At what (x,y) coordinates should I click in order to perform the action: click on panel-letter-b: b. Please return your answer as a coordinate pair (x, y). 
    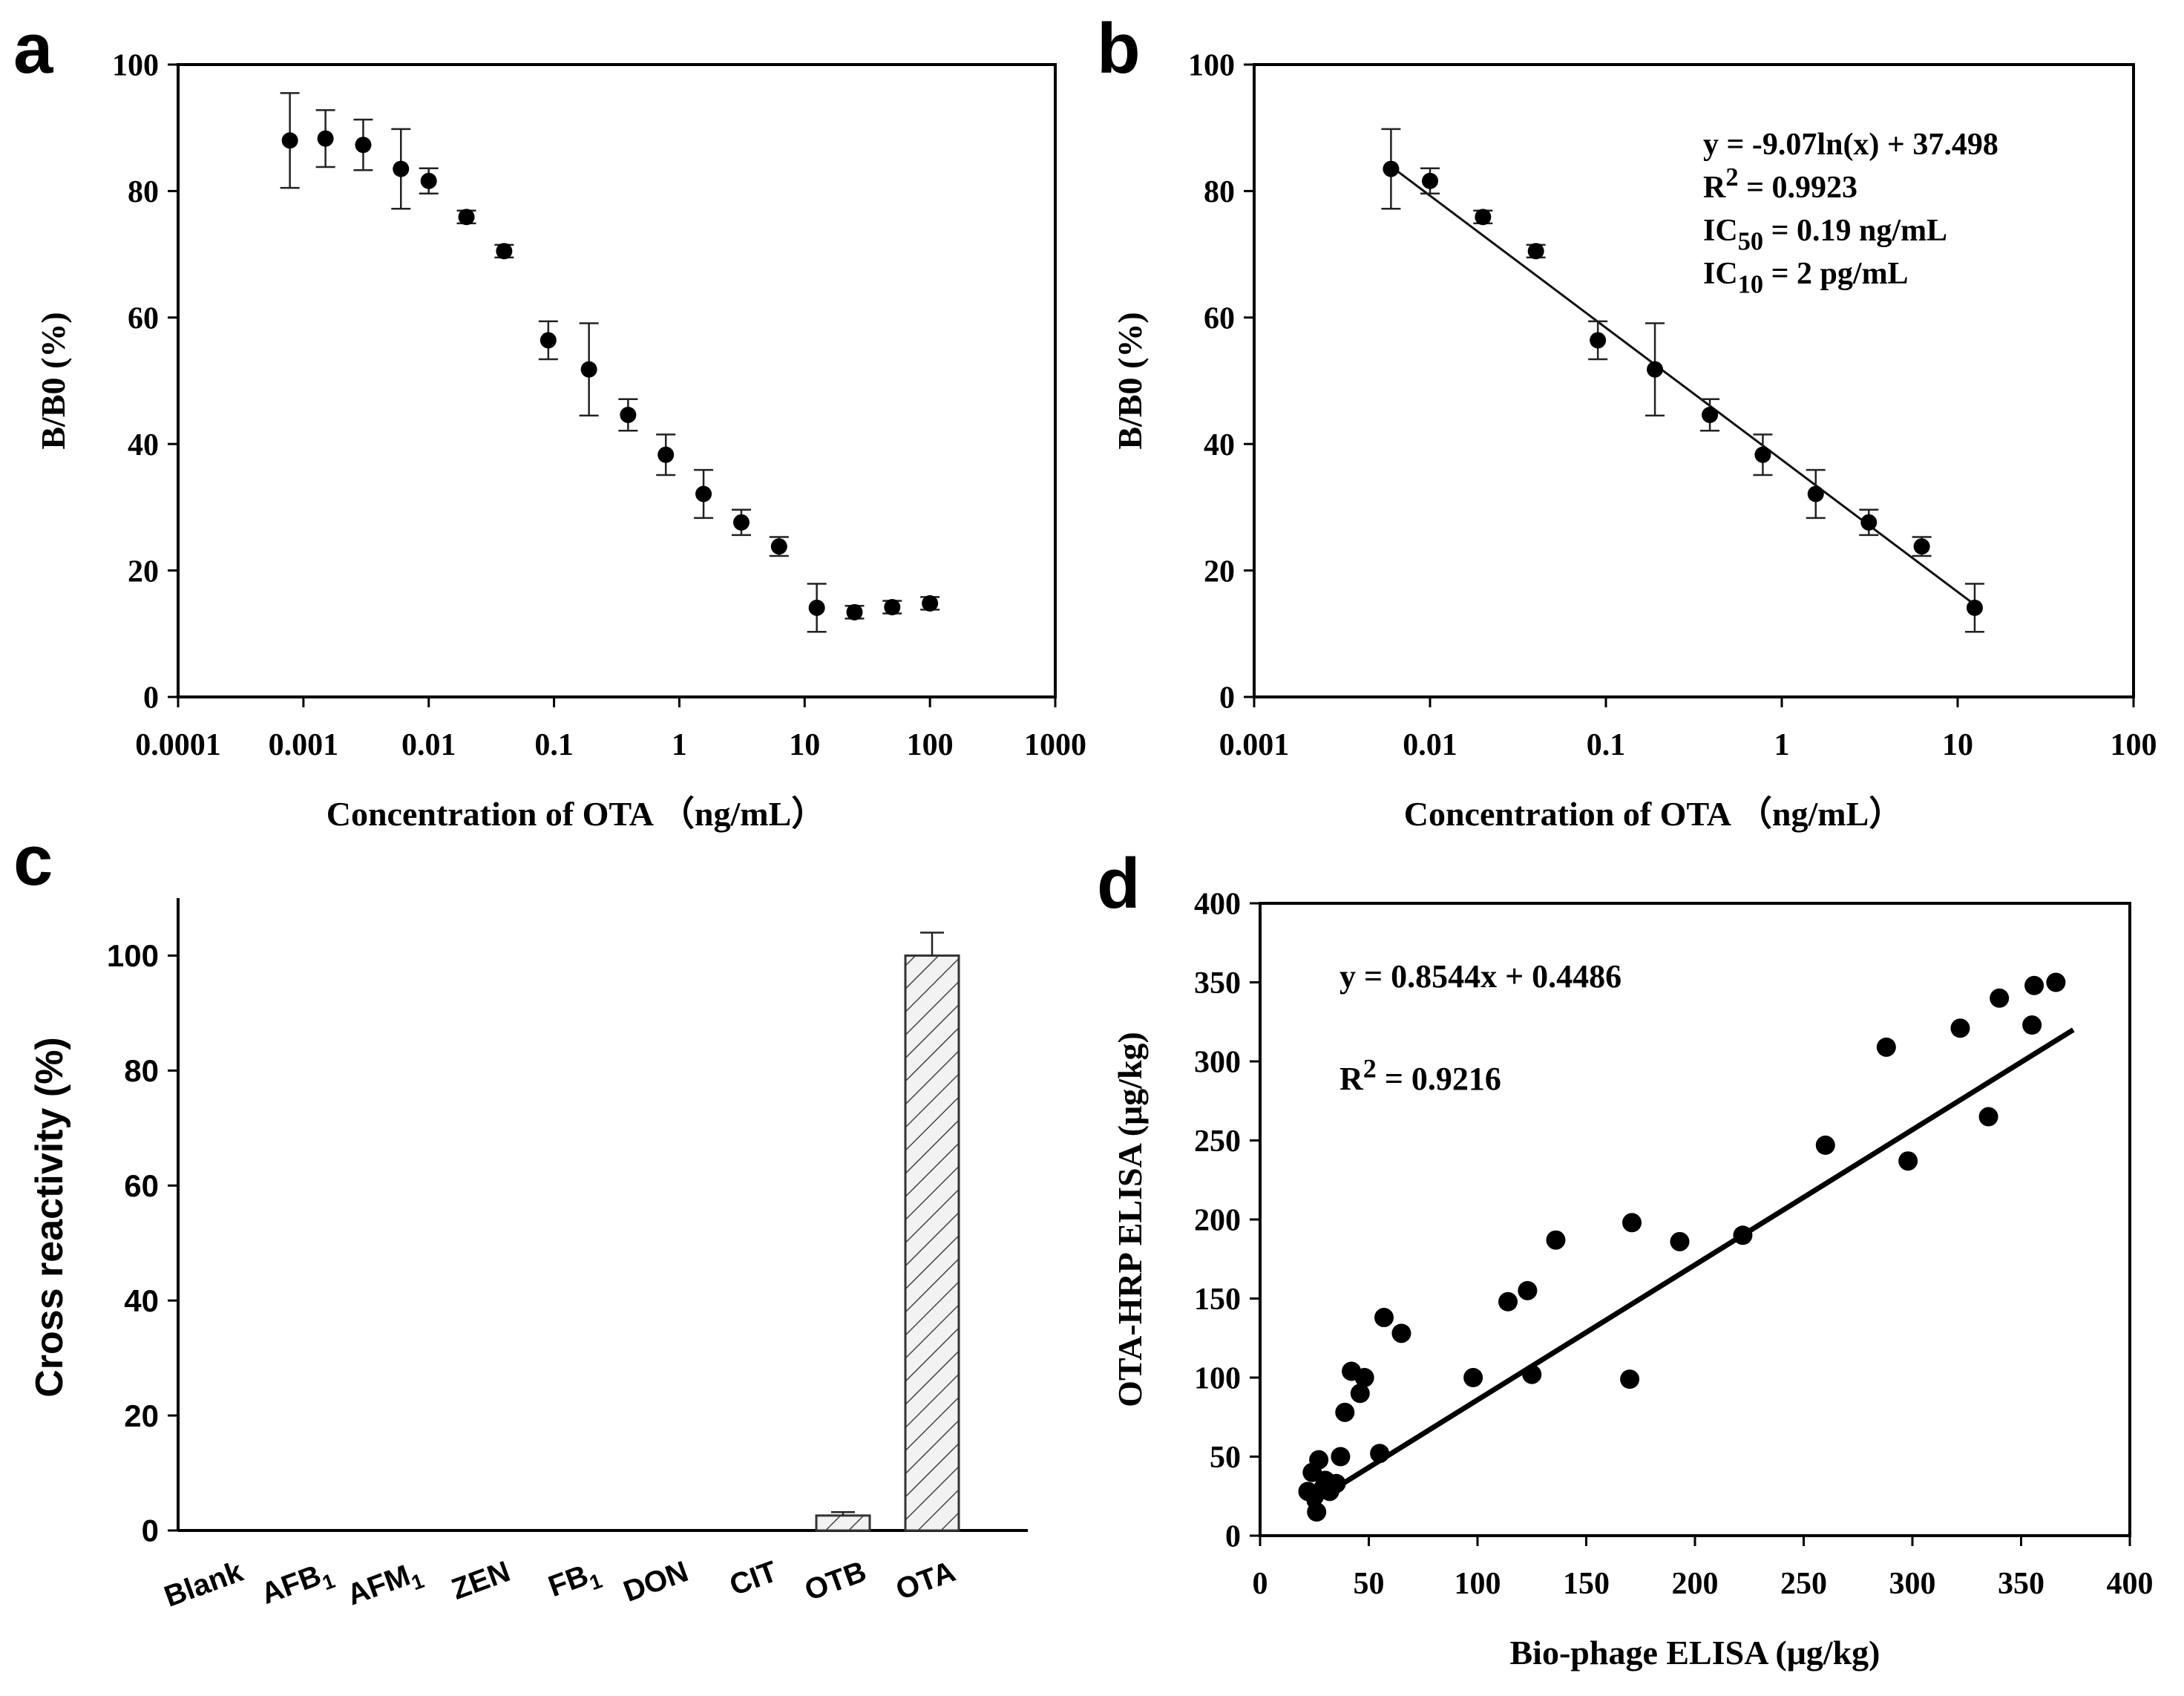
    Looking at the image, I should click on (1119, 48).